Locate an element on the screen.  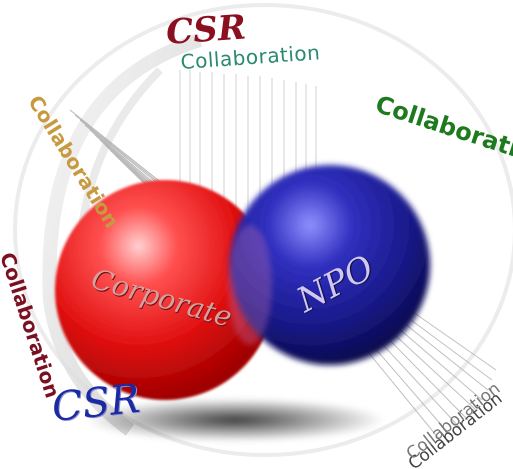
ground-shadow is located at coordinates (235, 420).